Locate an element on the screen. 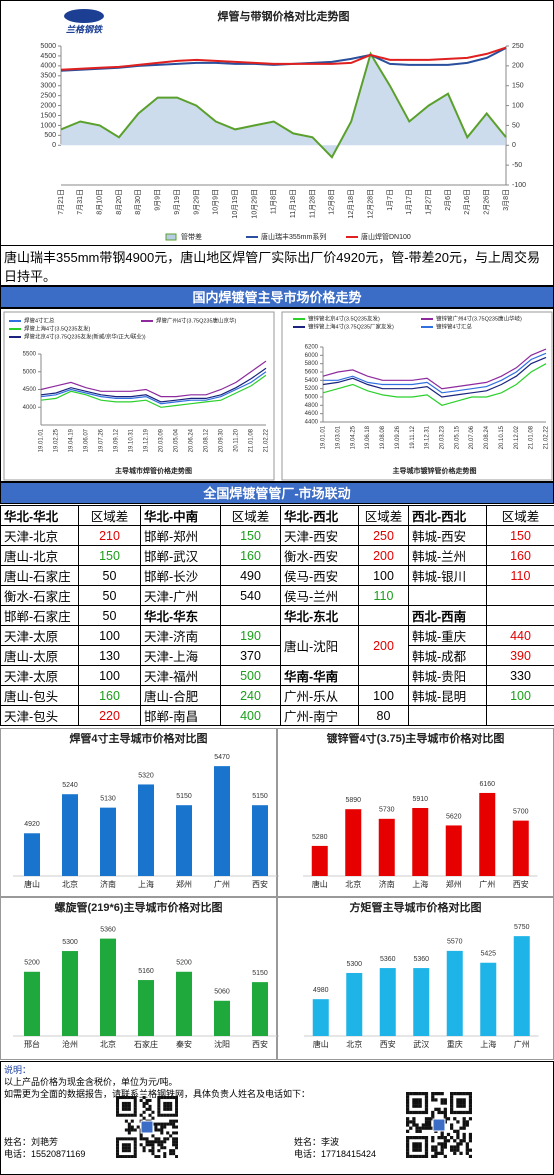 The image size is (554, 1175). table-cell: 天津-西安 is located at coordinates (319, 535).